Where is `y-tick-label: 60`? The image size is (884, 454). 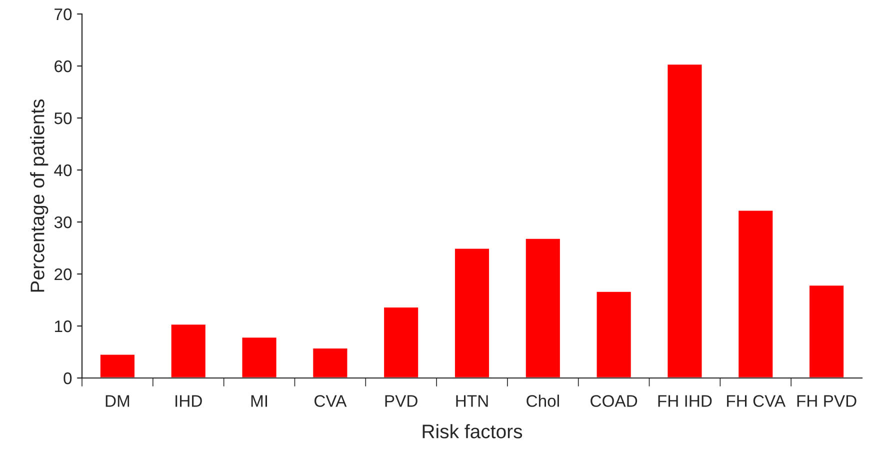
y-tick-label: 60 is located at coordinates (63, 66).